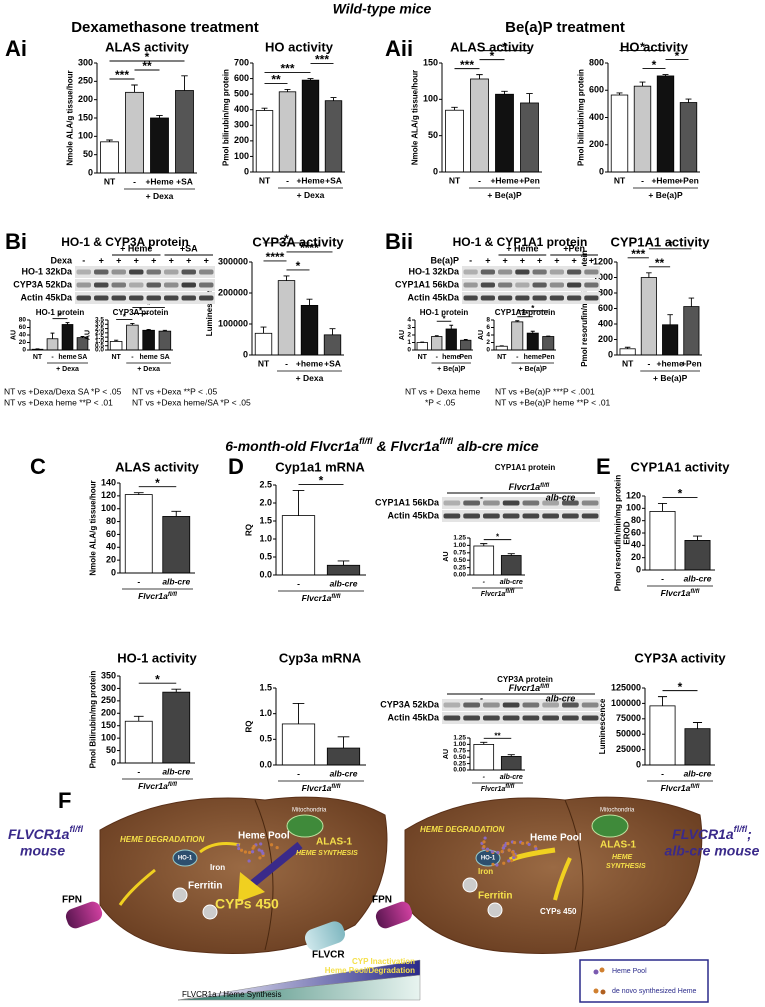 This screenshot has width=765, height=1007. What do you see at coordinates (618, 845) in the screenshot?
I see `label: ALAS-1` at bounding box center [618, 845].